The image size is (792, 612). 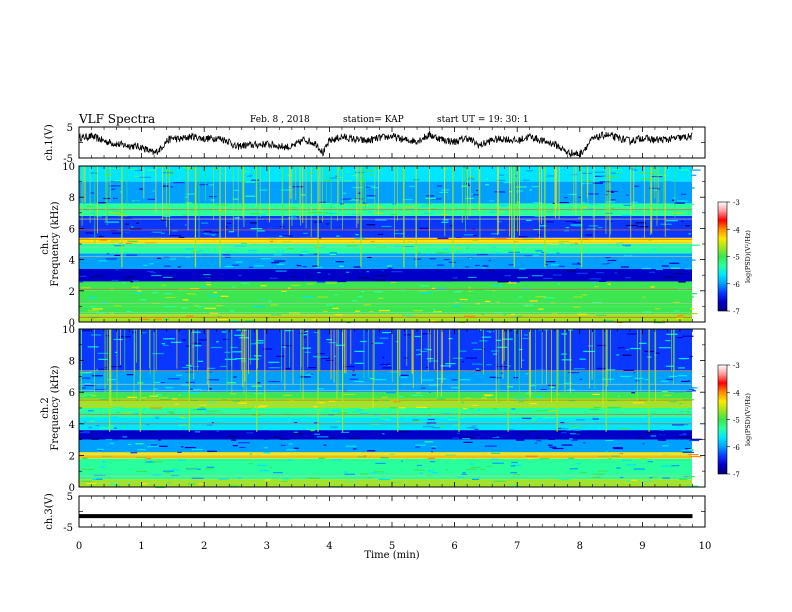 What do you see at coordinates (70, 497) in the screenshot?
I see `y-tick-label: 5` at bounding box center [70, 497].